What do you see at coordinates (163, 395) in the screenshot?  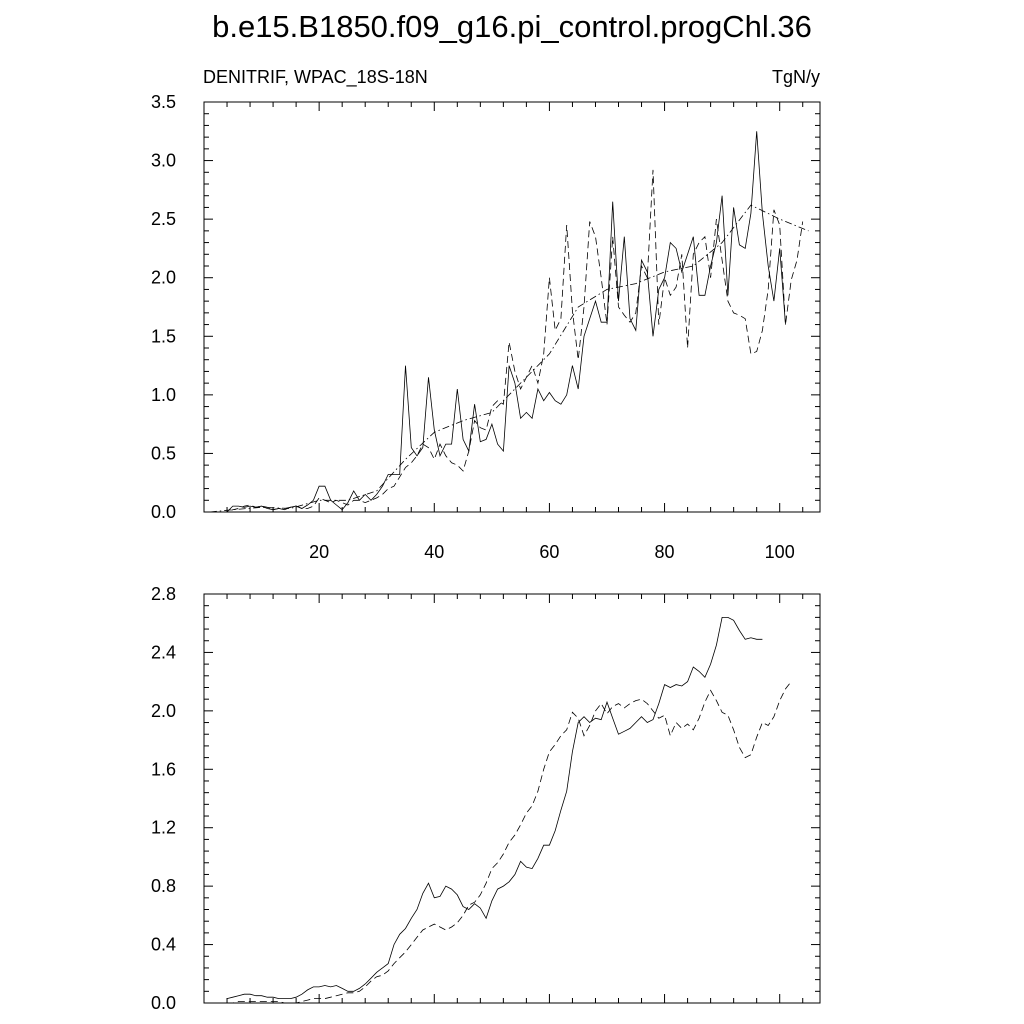 I see `top-y-tick-label: 1.0` at bounding box center [163, 395].